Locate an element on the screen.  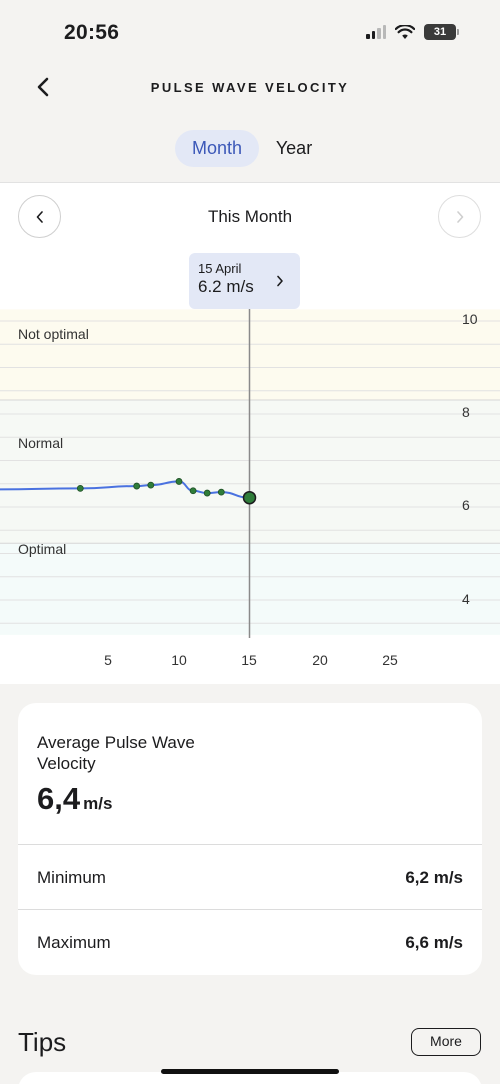
stat-value: 6,6 m/s is located at coordinates (434, 942).